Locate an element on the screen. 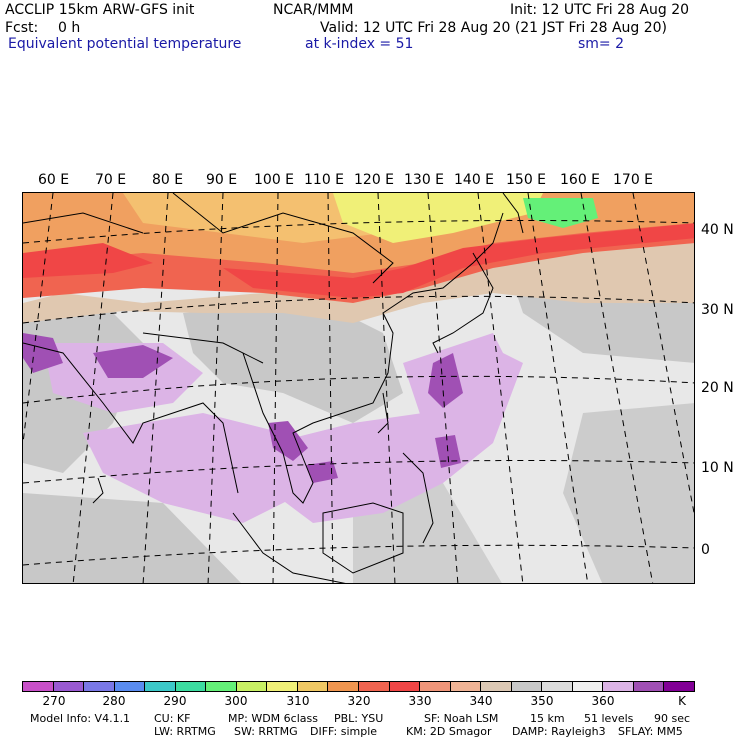  field-name: Equivalent potential temperature is located at coordinates (125, 44).